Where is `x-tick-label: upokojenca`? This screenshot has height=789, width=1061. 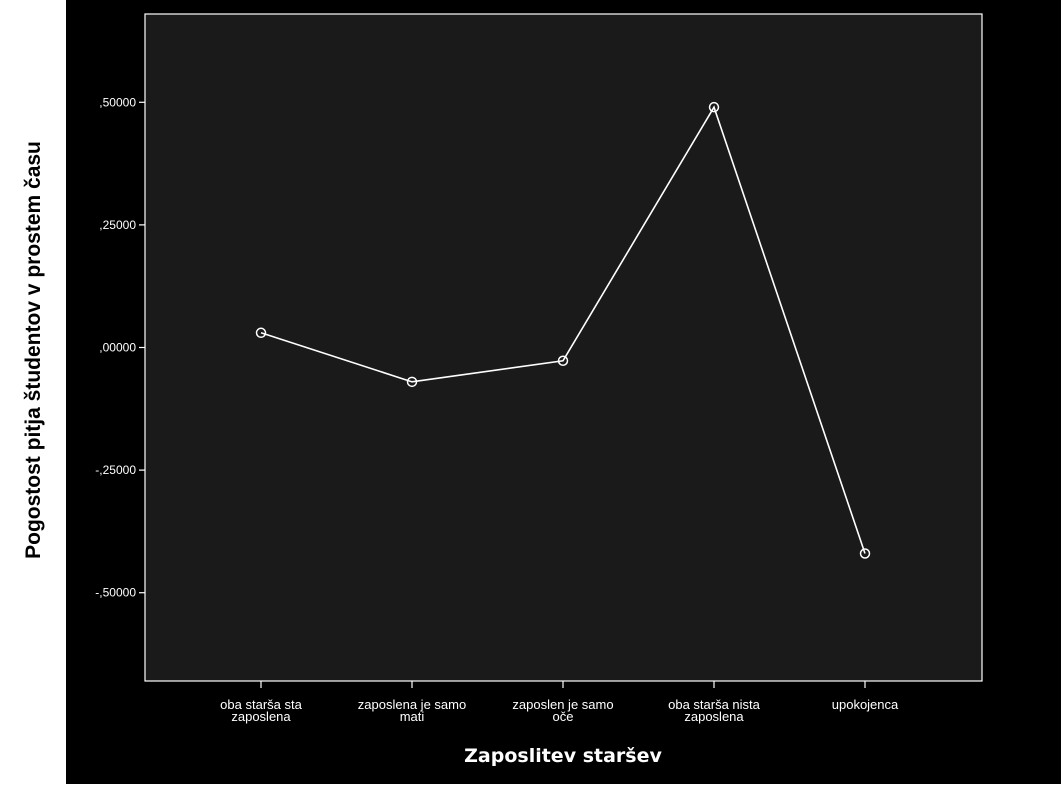 x-tick-label: upokojenca is located at coordinates (865, 704).